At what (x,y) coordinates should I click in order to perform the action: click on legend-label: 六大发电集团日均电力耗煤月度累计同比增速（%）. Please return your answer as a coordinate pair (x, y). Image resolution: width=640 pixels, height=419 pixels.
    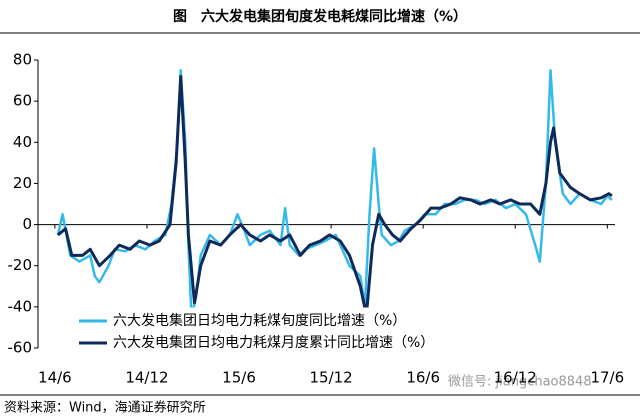
    Looking at the image, I should click on (273, 342).